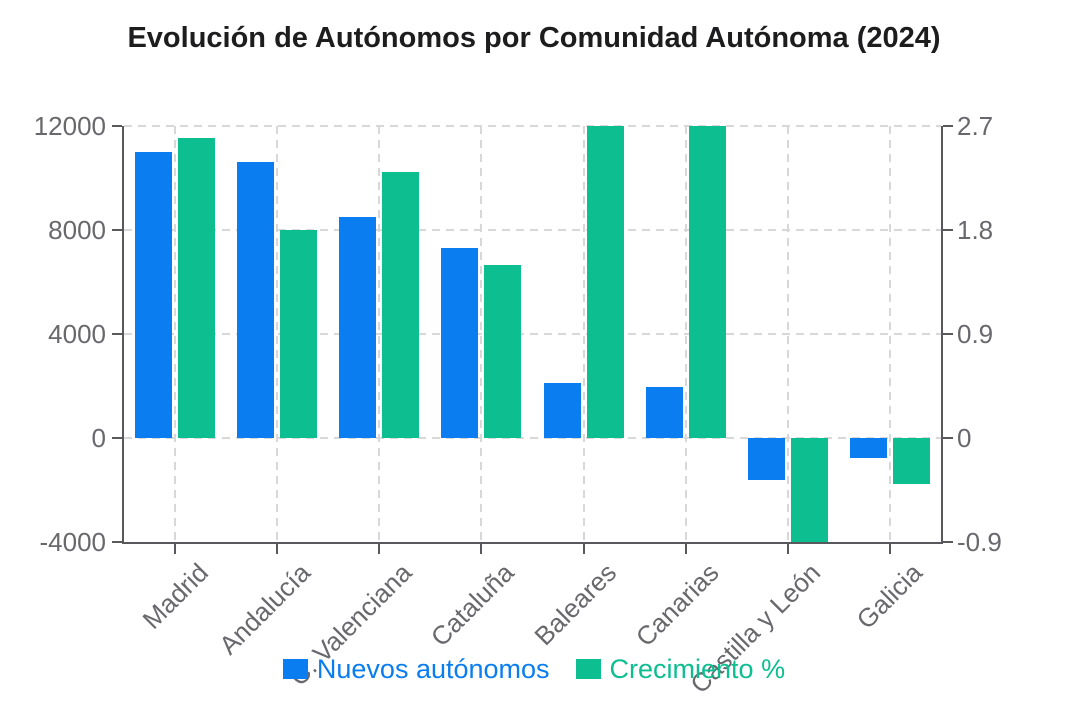 The width and height of the screenshot is (1068, 712). Describe the element at coordinates (295, 669) in the screenshot. I see `legend-swatch-nuevos-autonomos` at that location.